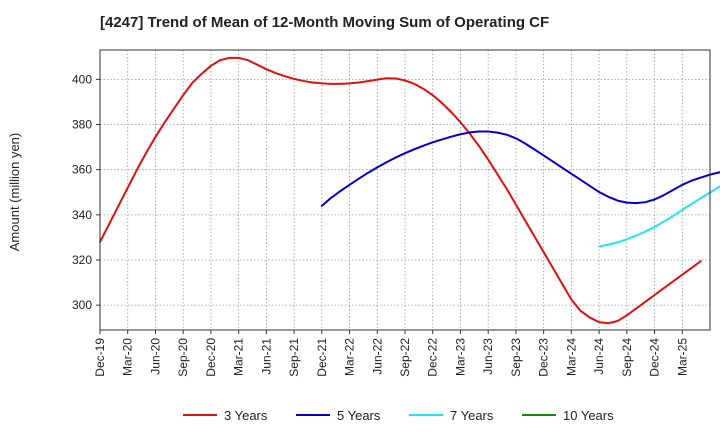 The image size is (720, 440). I want to click on legend-item-3y: 3 Years, so click(225, 415).